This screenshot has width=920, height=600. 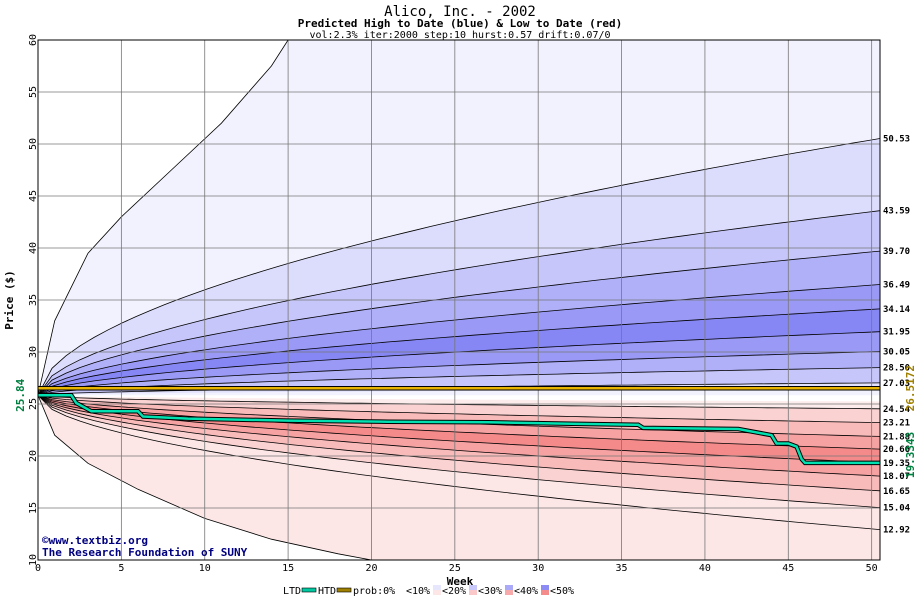 What do you see at coordinates (121, 568) in the screenshot?
I see `x-tick-label: 5` at bounding box center [121, 568].